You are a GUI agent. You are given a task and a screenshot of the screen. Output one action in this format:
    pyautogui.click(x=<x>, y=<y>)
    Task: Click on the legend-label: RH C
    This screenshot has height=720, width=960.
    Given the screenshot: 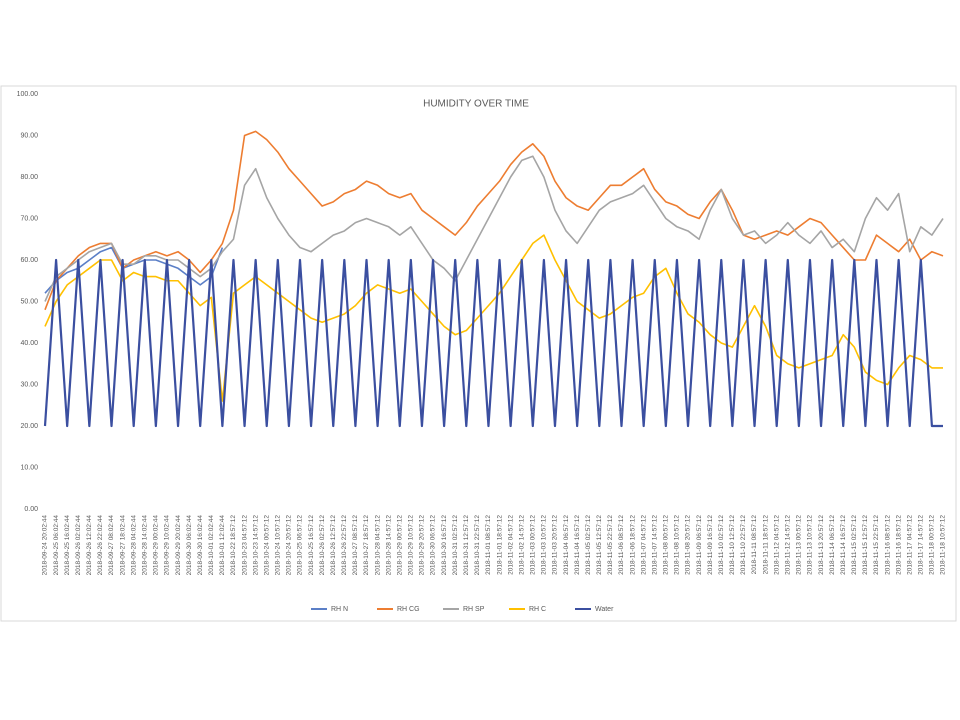 What is the action you would take?
    pyautogui.click(x=537, y=609)
    